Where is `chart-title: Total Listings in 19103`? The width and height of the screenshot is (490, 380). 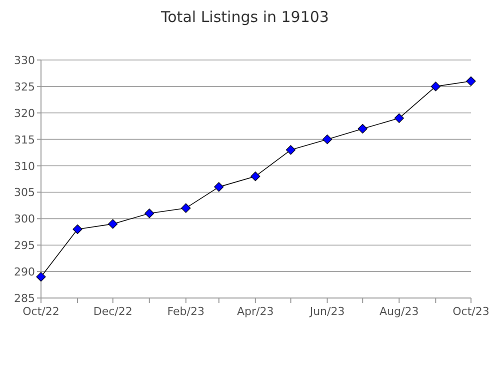
chart-title: Total Listings in 19103 is located at coordinates (244, 17).